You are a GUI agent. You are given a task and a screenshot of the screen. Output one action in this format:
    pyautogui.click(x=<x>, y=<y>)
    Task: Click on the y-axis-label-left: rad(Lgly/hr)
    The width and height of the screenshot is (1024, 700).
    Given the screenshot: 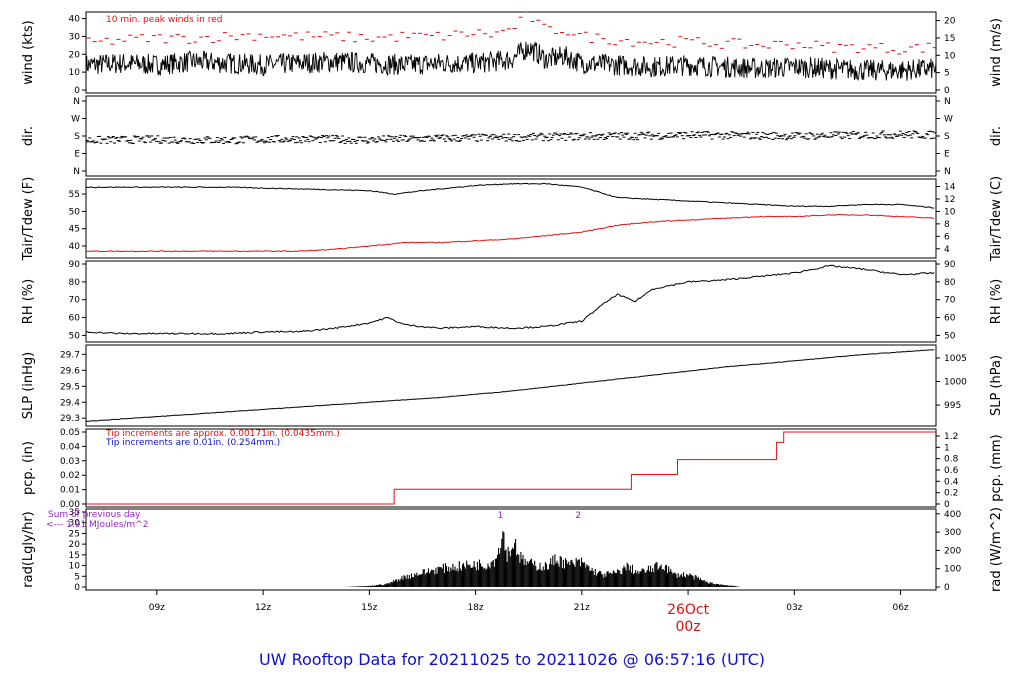 What is the action you would take?
    pyautogui.click(x=28, y=549)
    